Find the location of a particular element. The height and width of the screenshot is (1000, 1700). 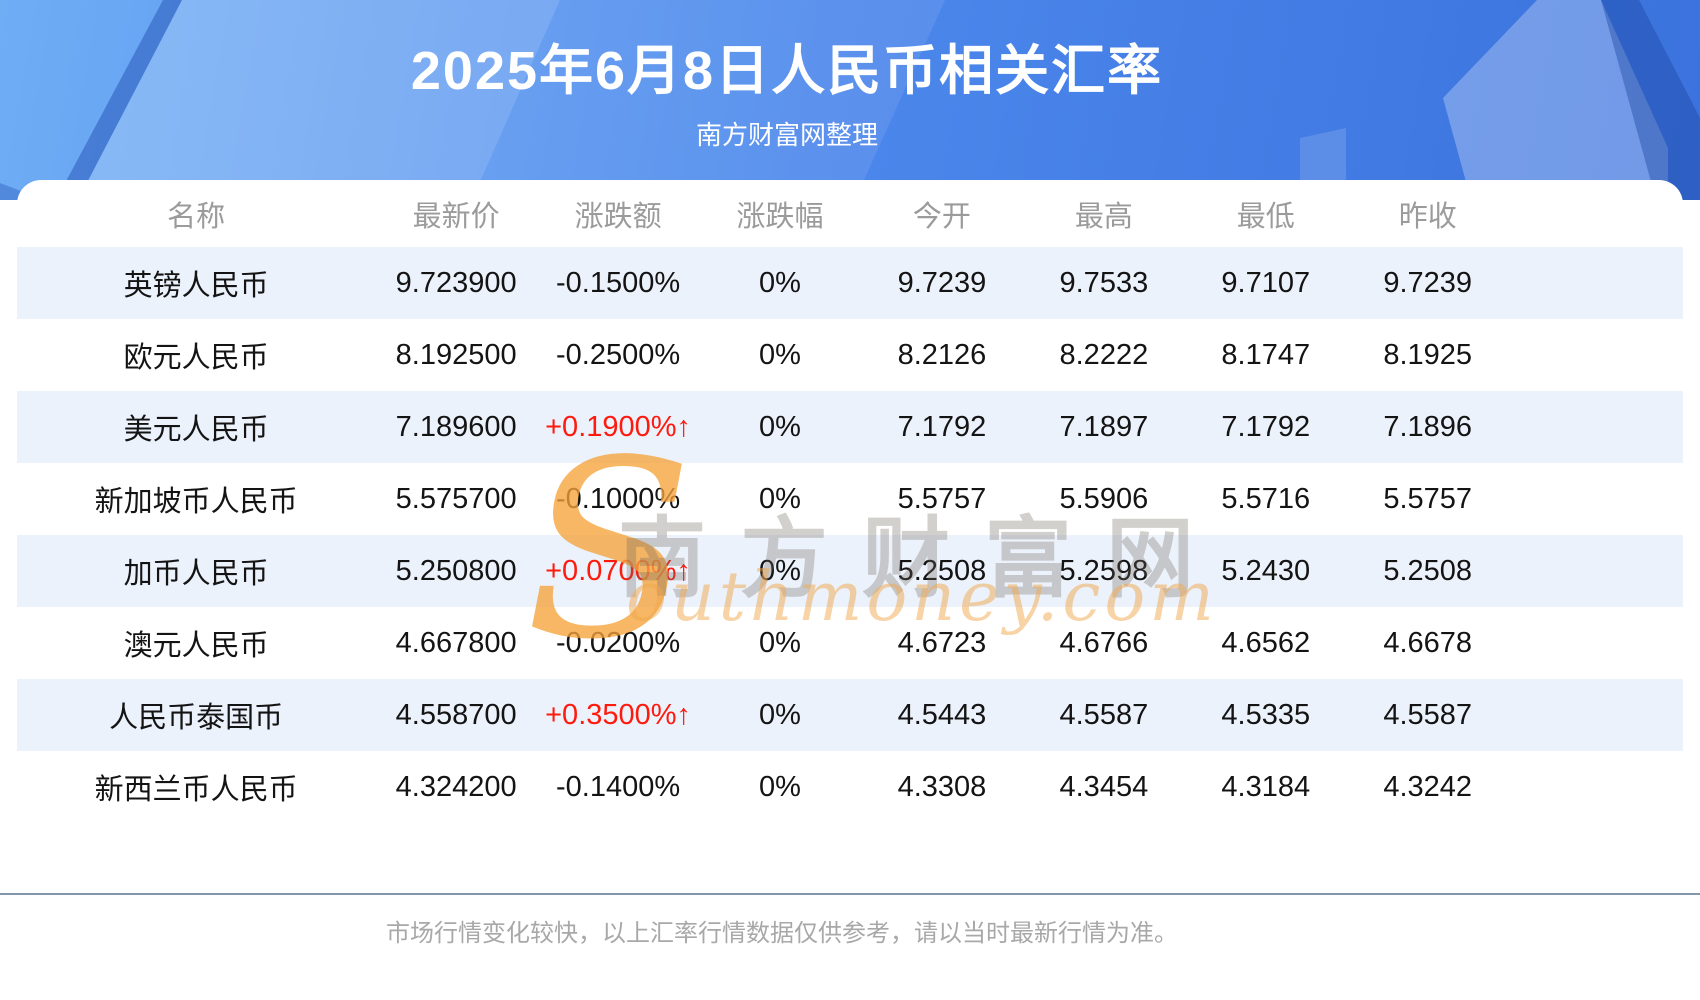

cell-low: 4.6562 is located at coordinates (1266, 642).